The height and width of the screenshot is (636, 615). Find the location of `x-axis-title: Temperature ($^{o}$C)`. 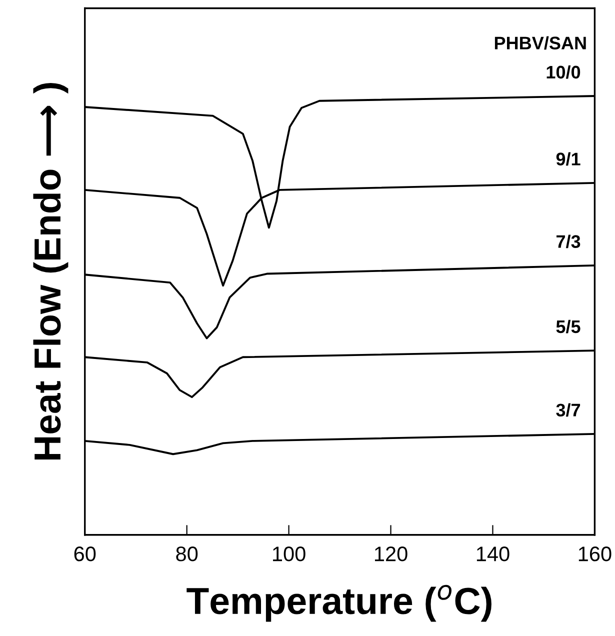

x-axis-title: Temperature ($^{o}$C) is located at coordinates (339, 603).